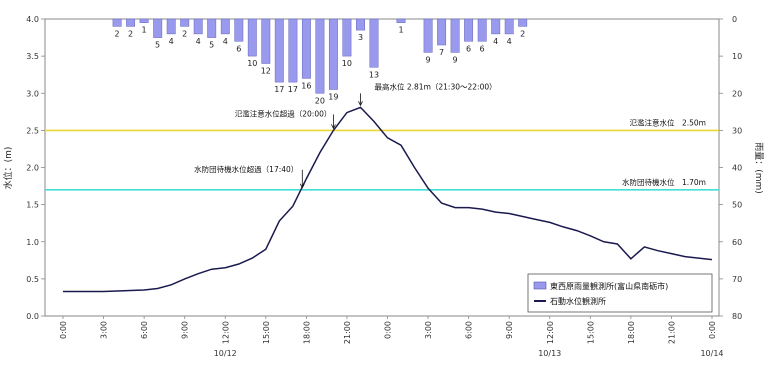 Image resolution: width=765 pixels, height=368 pixels. What do you see at coordinates (246, 169) in the screenshot?
I see `annotation-label: 水防団待機水位超過（17:40）` at bounding box center [246, 169].